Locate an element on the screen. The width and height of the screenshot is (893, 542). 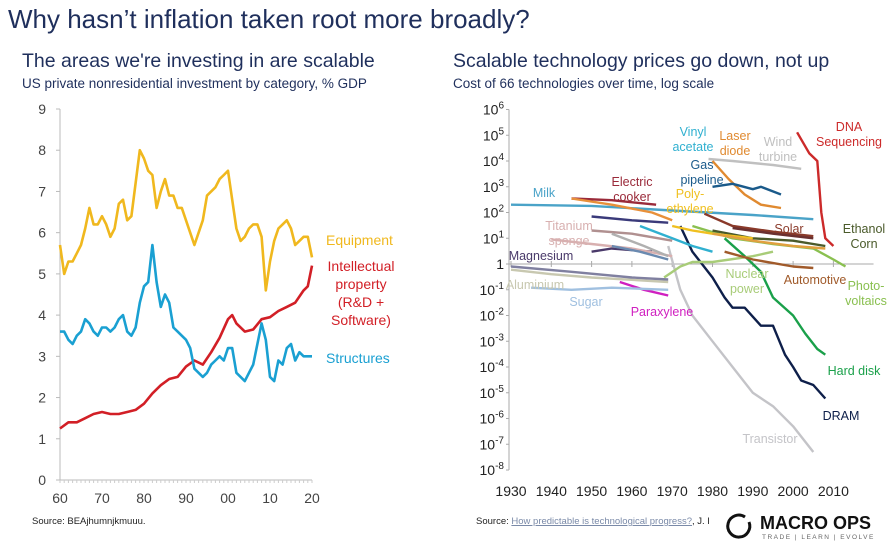
series-label-laser-diode: diode is located at coordinates (735, 151).